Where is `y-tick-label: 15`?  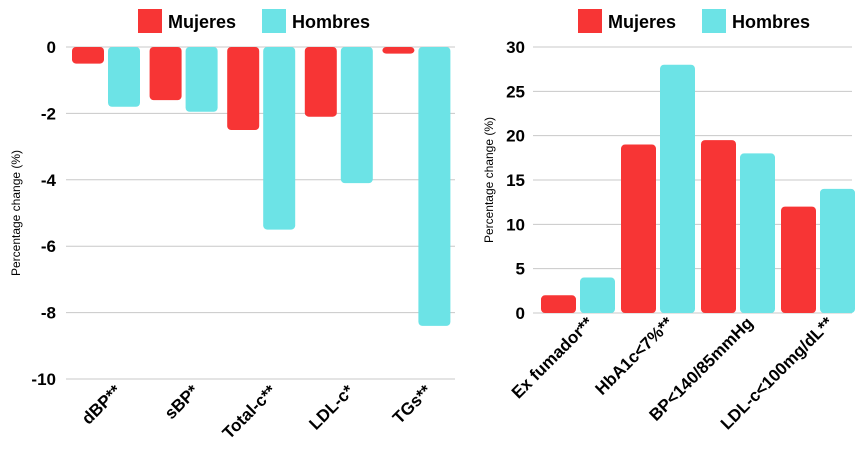
y-tick-label: 15 is located at coordinates (515, 180).